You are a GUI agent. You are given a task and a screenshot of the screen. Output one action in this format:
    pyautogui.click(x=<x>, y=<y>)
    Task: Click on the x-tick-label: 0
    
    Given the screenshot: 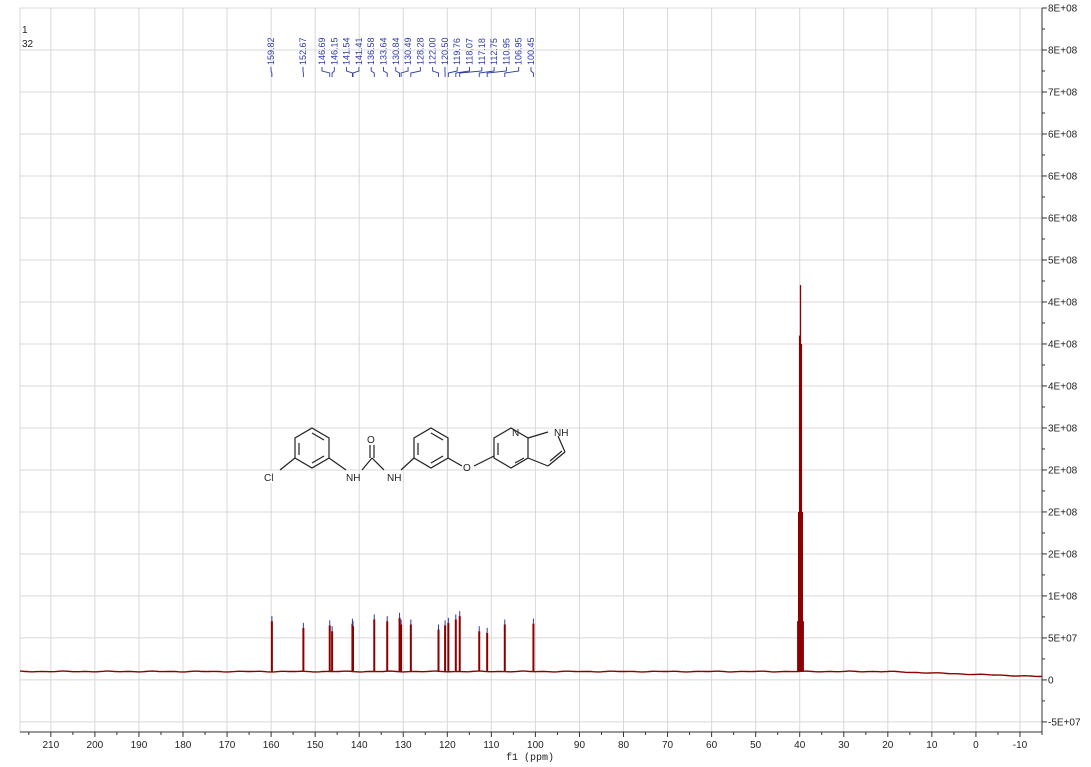 What is the action you would take?
    pyautogui.click(x=976, y=745)
    